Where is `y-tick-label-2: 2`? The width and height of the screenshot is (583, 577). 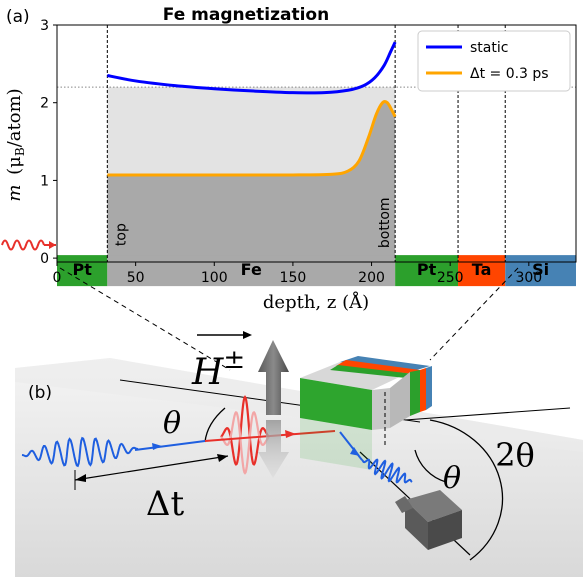 y-tick-label-2: 2 is located at coordinates (44, 104).